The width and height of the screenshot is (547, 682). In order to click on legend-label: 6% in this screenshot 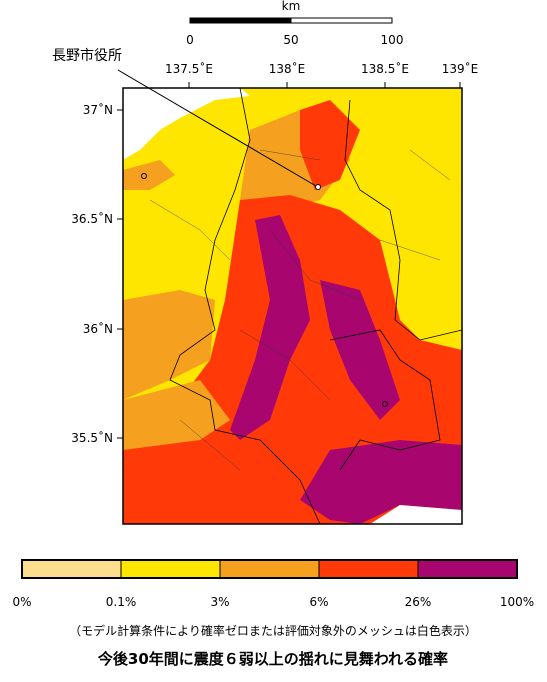, I will do `click(318, 602)`.